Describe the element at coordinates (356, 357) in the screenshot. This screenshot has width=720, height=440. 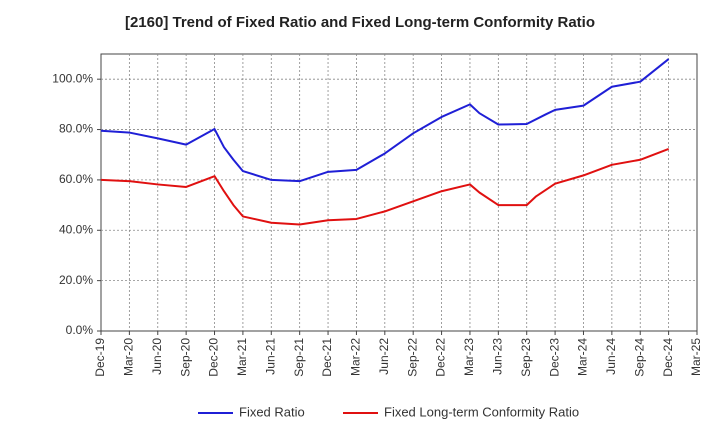
I see `x-tick-label: Mar-22` at that location.